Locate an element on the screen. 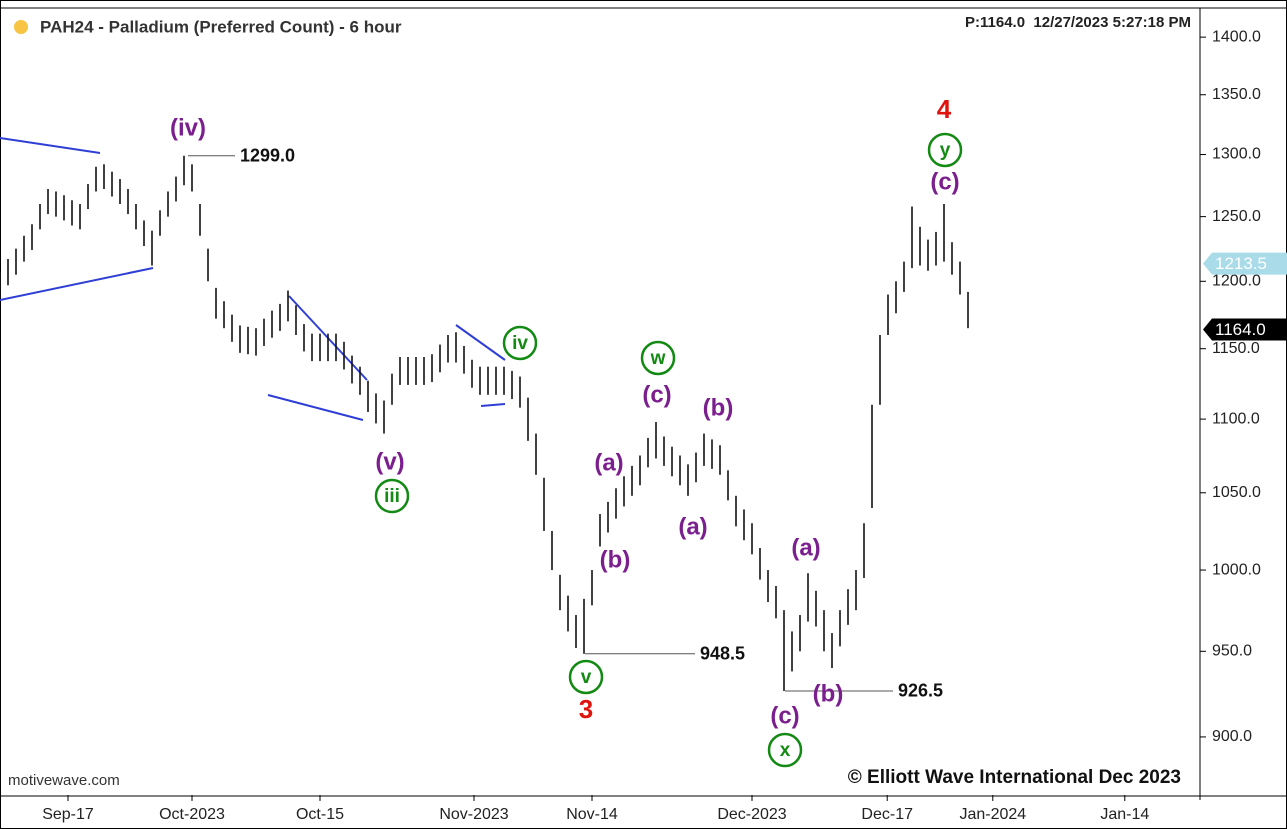 This screenshot has width=1287, height=829. wave-label: w is located at coordinates (658, 358).